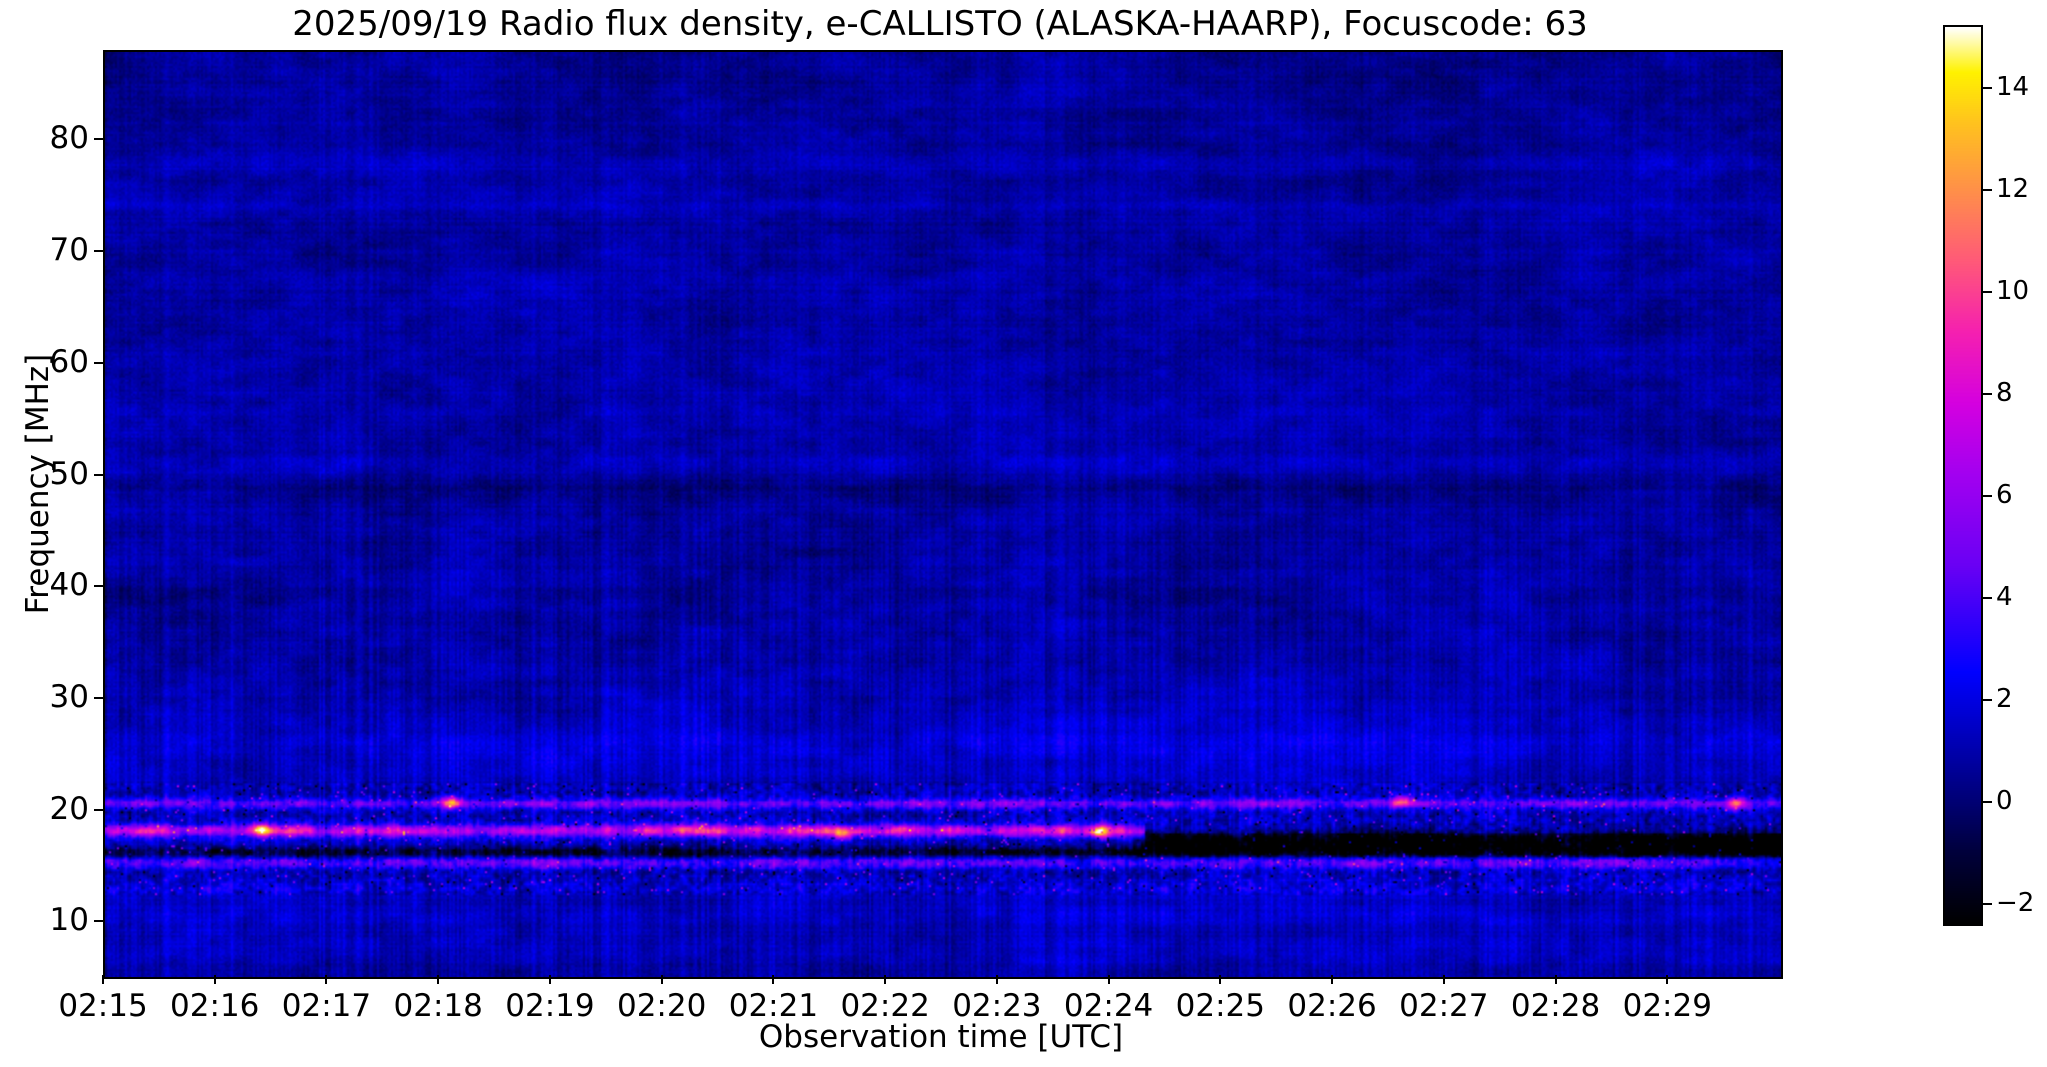  What do you see at coordinates (2015, 902) in the screenshot?
I see `colorbar-tick-label: −2` at bounding box center [2015, 902].